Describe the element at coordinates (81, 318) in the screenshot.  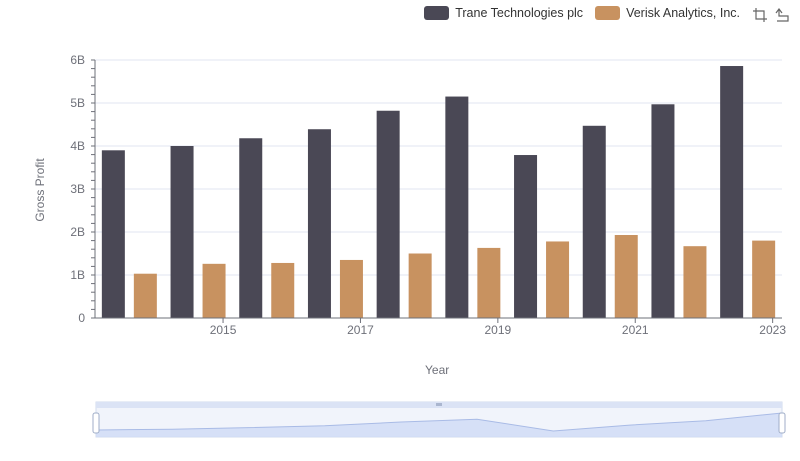
I see `y-tick-label: 0` at that location.